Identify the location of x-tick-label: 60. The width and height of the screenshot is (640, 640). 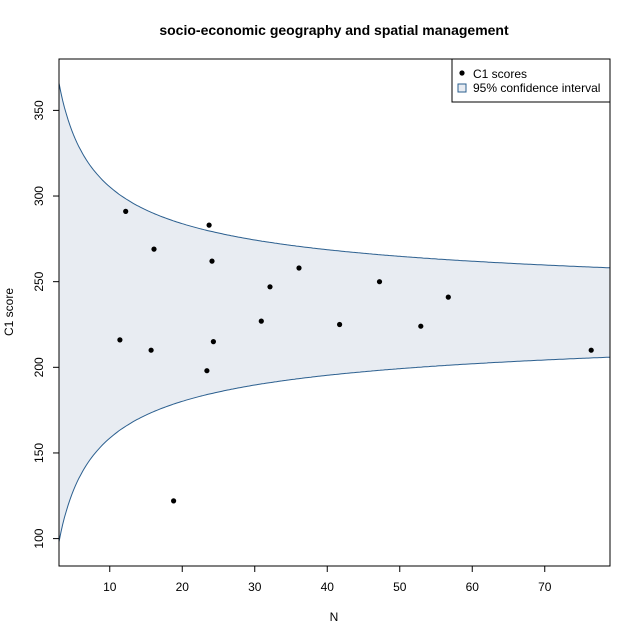
(473, 587).